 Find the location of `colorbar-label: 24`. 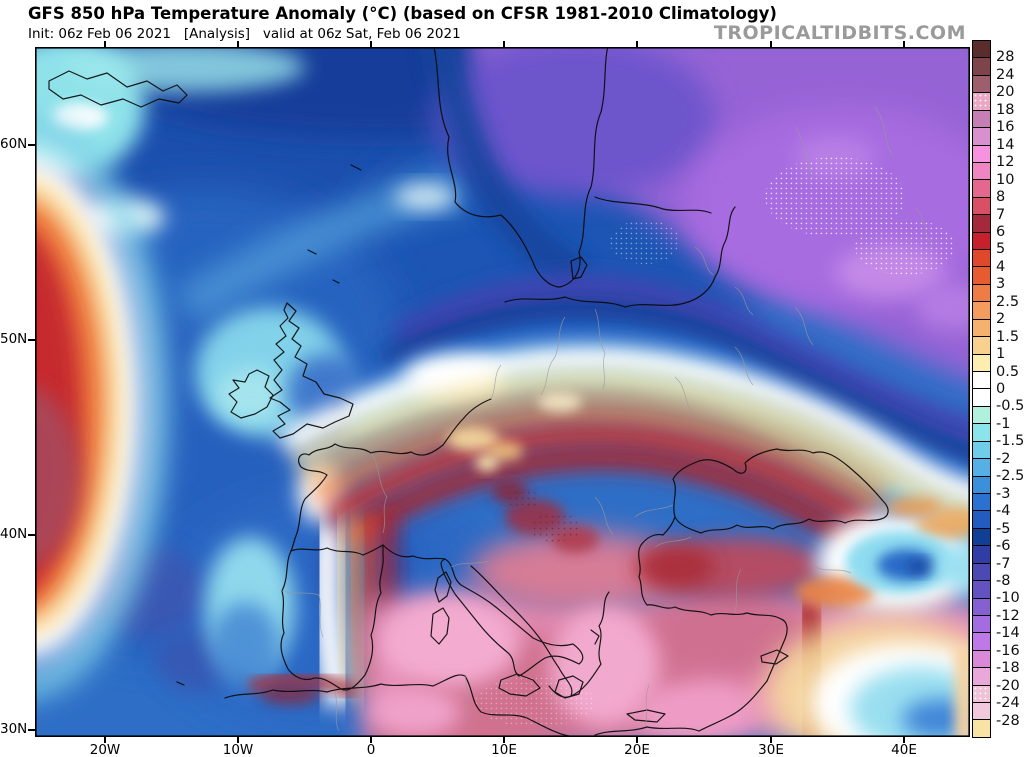

colorbar-label: 24 is located at coordinates (1005, 74).